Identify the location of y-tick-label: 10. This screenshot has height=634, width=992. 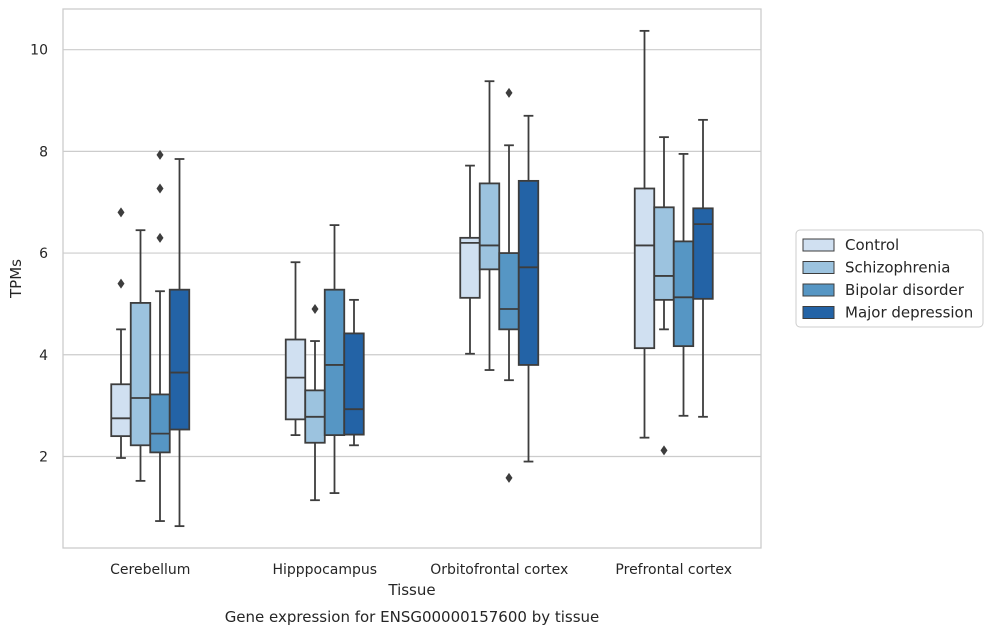
(39, 51).